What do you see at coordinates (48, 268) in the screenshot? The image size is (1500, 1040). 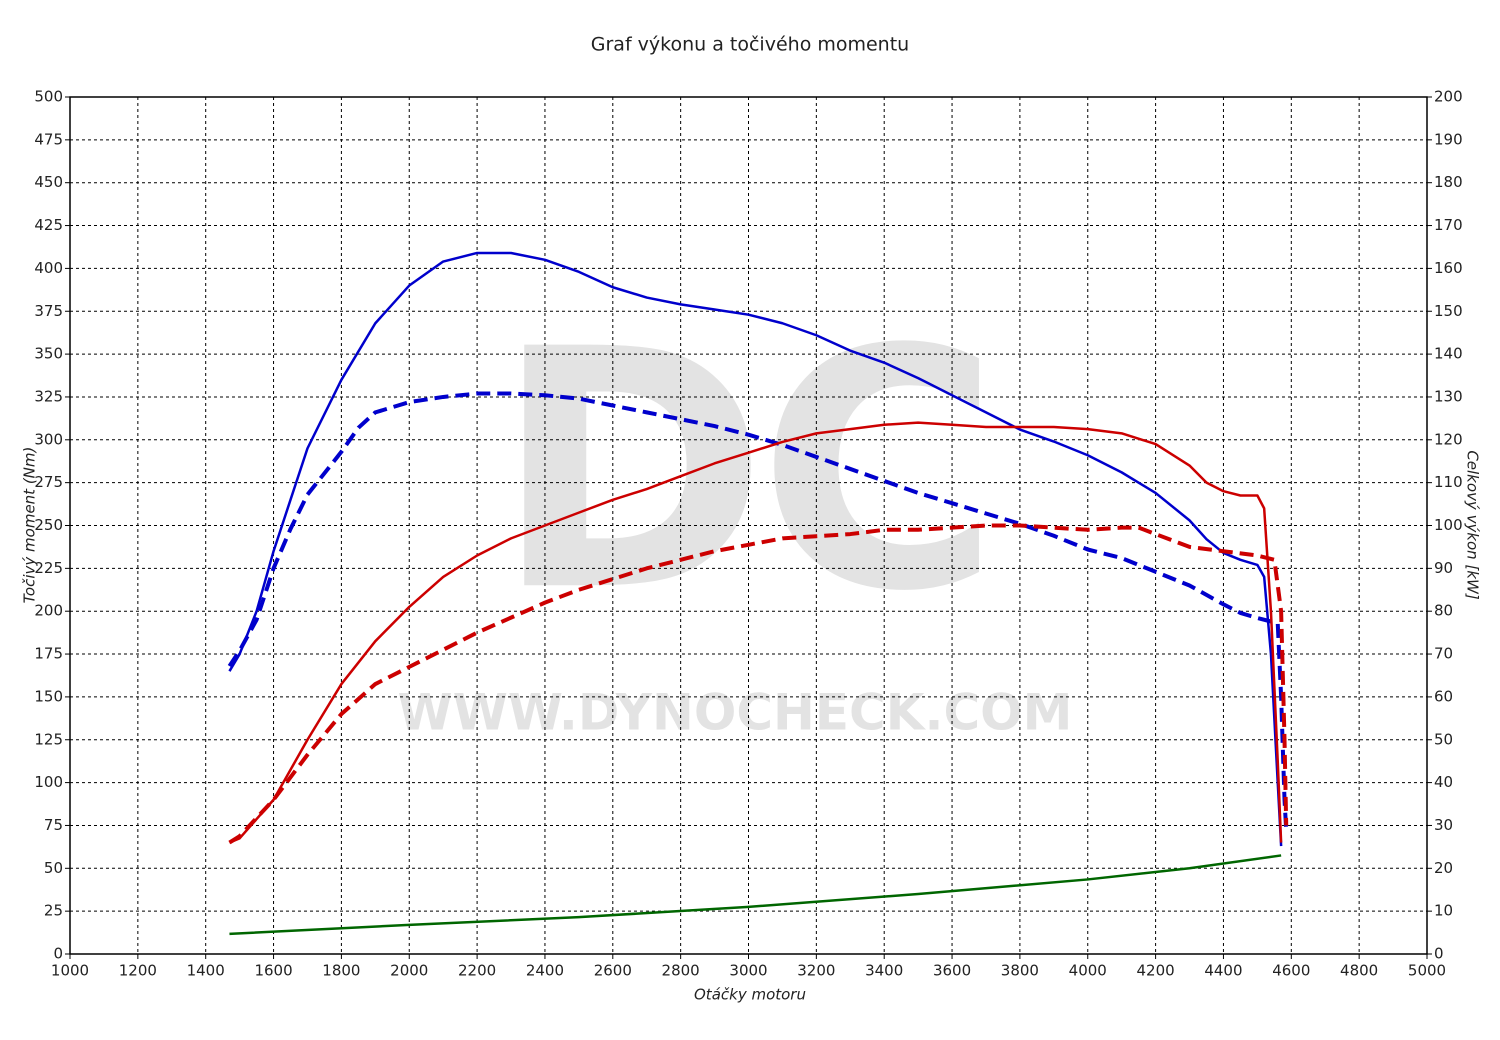 I see `y-tick-label: 400` at bounding box center [48, 268].